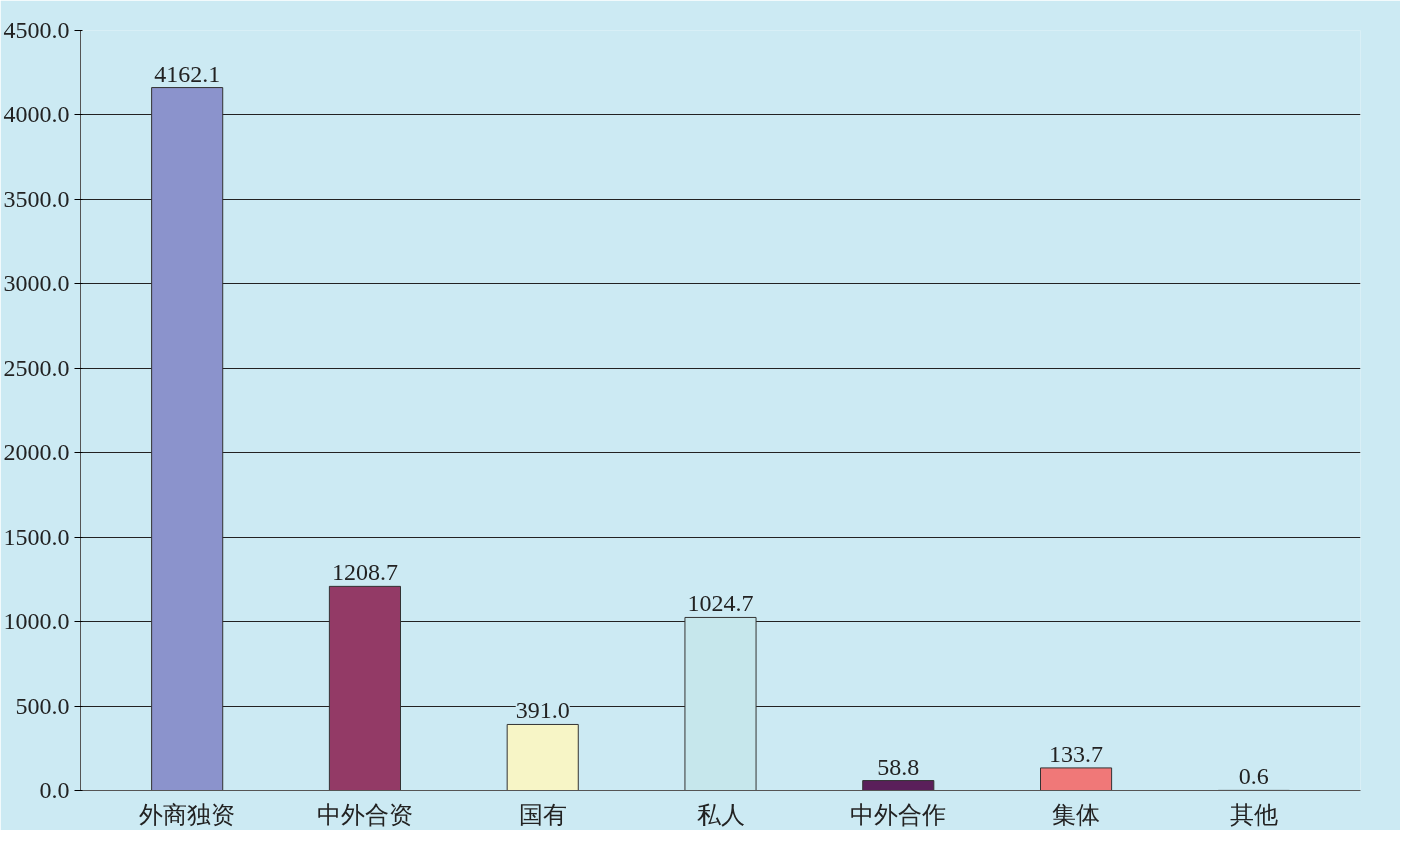 Image resolution: width=1422 pixels, height=848 pixels. What do you see at coordinates (187, 814) in the screenshot?
I see `x-tick-label: 外商独资` at bounding box center [187, 814].